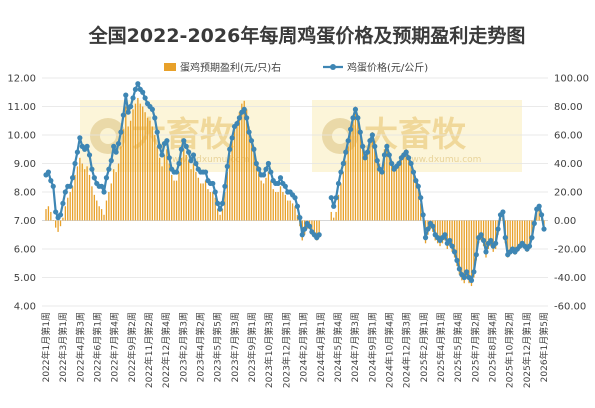 The width and height of the screenshot is (595, 408). Describe the element at coordinates (458, 347) in the screenshot. I see `x-tick-label: 2025年5月第4周` at that location.